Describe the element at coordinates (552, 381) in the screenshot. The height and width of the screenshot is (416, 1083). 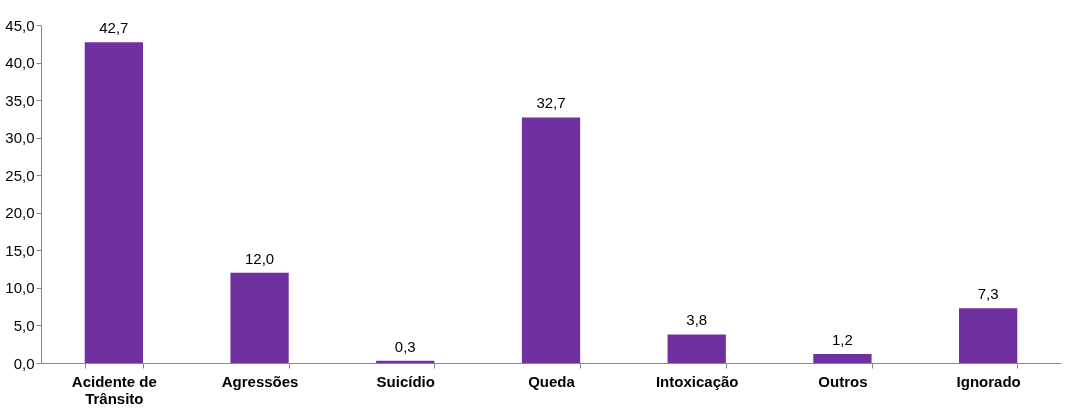
I see `x-tick-label: Queda` at that location.